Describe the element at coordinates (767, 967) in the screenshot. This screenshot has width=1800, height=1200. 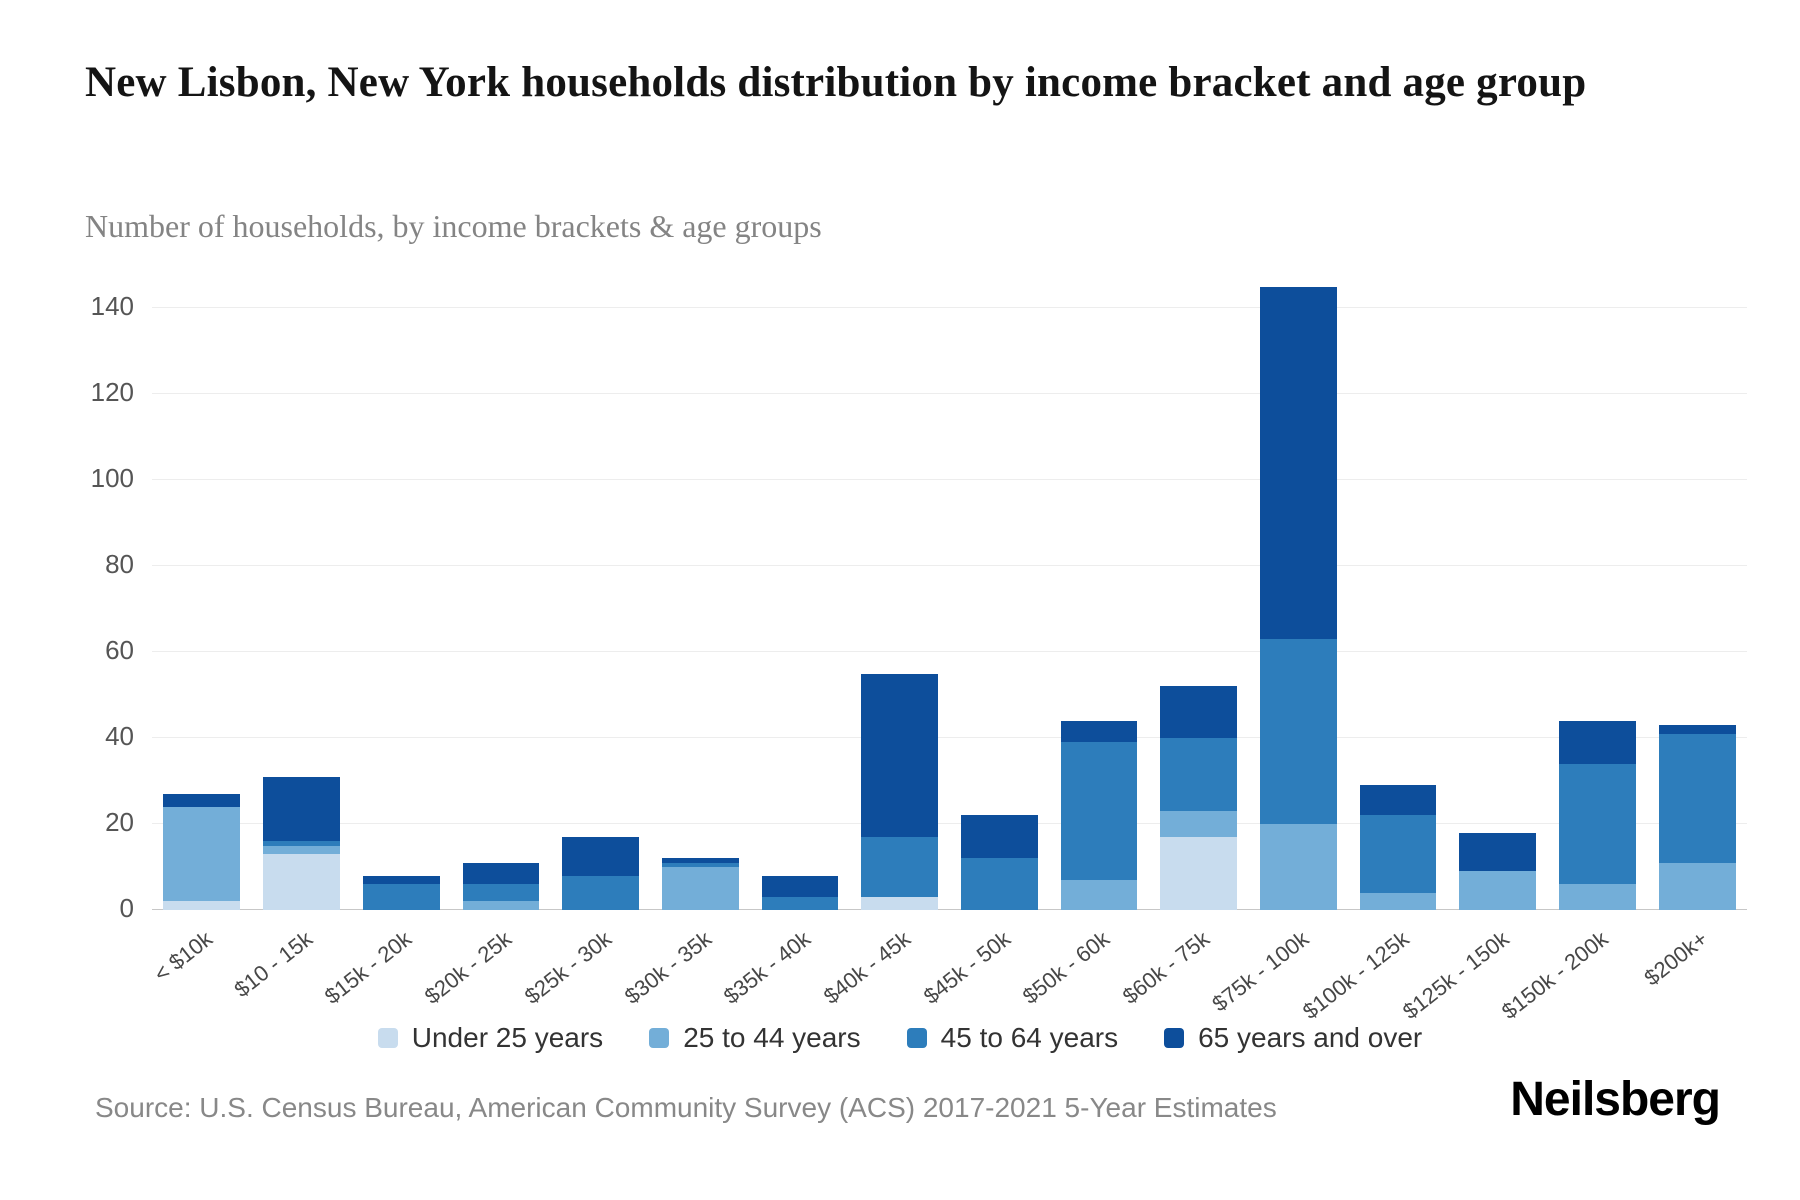
I see `x-axis-label: $35k - 40k` at that location.